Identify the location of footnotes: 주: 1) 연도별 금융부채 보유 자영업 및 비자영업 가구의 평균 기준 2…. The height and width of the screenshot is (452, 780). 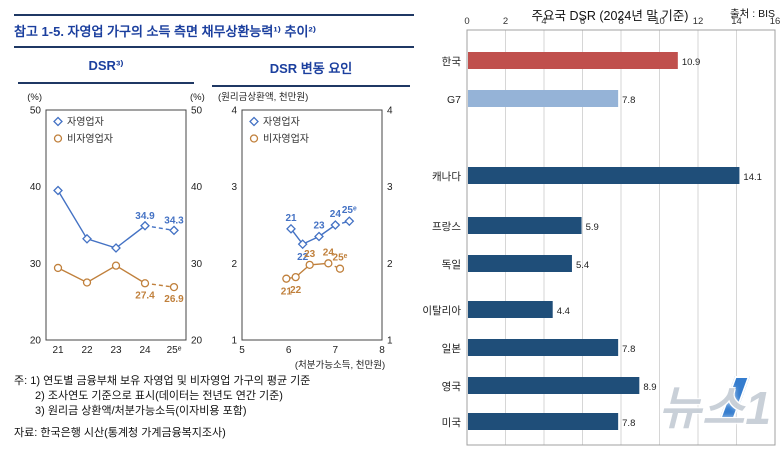
(162, 396).